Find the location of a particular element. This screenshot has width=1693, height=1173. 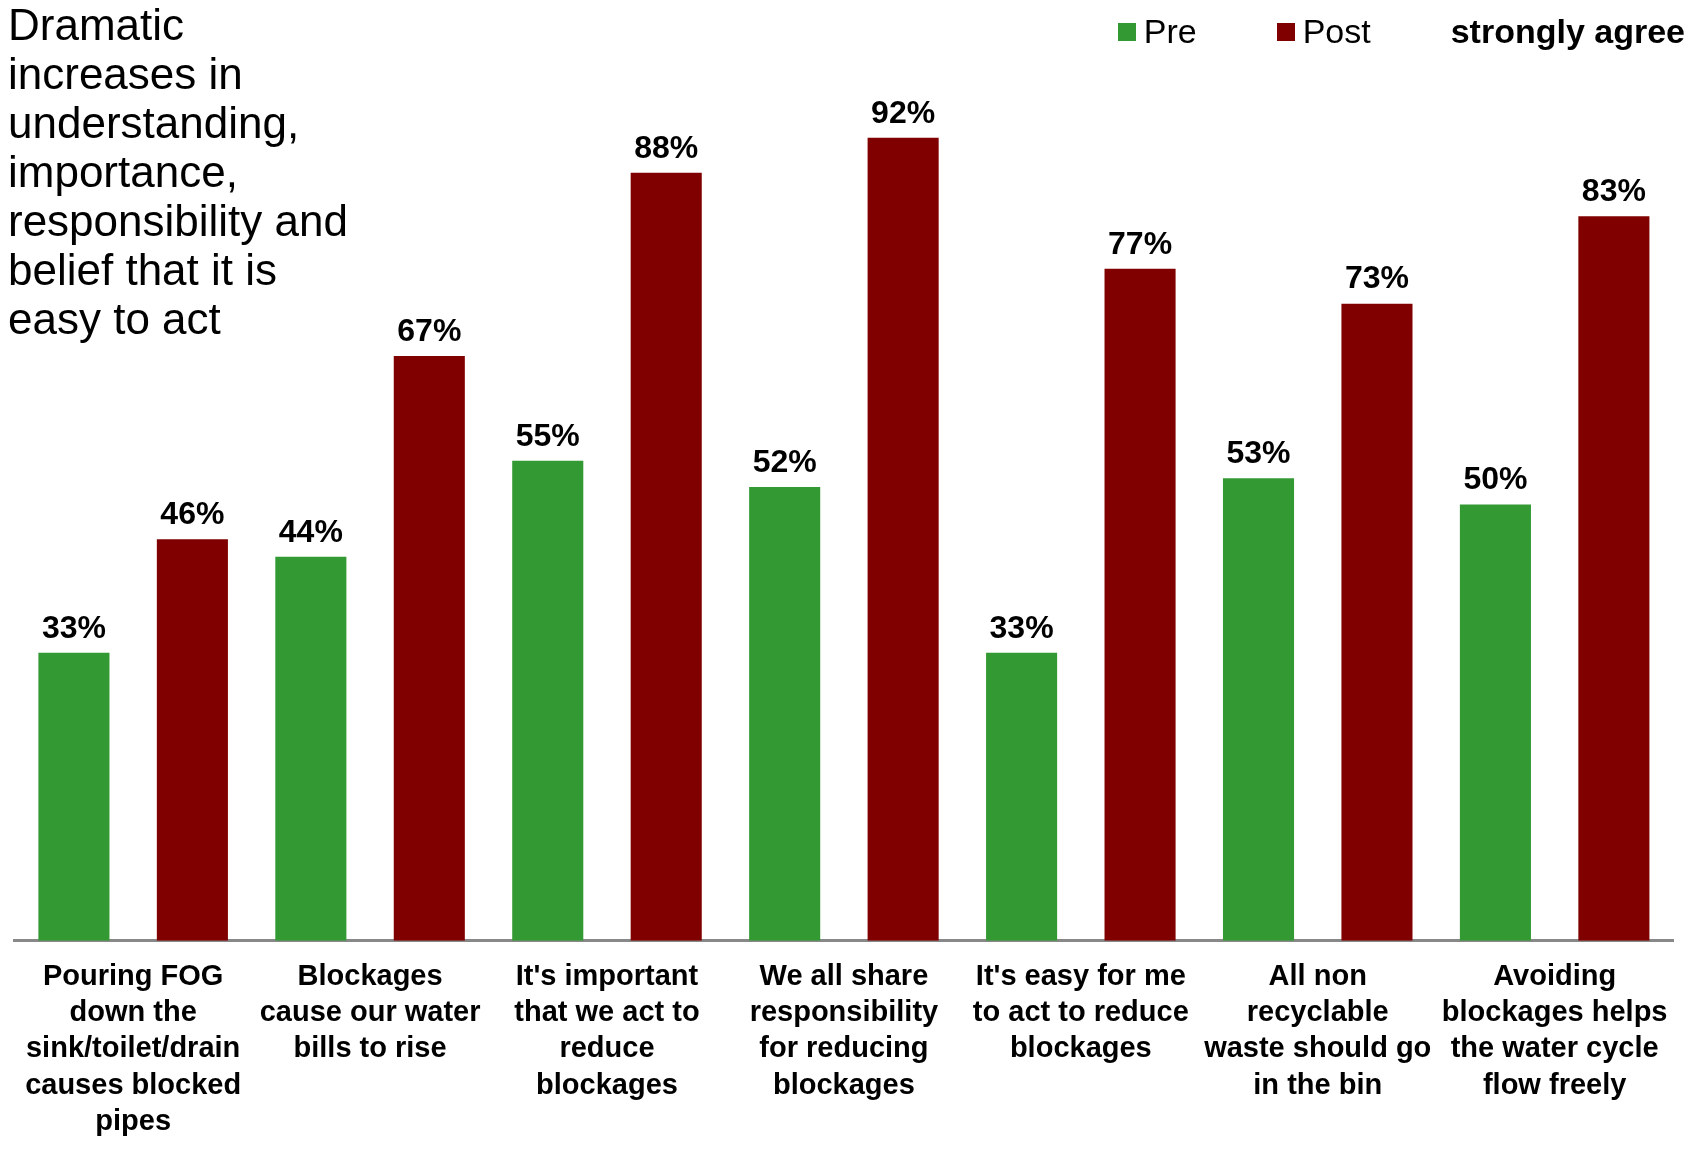

x-tick-label: All non recyclable waste should go in the bin is located at coordinates (1317, 1029).